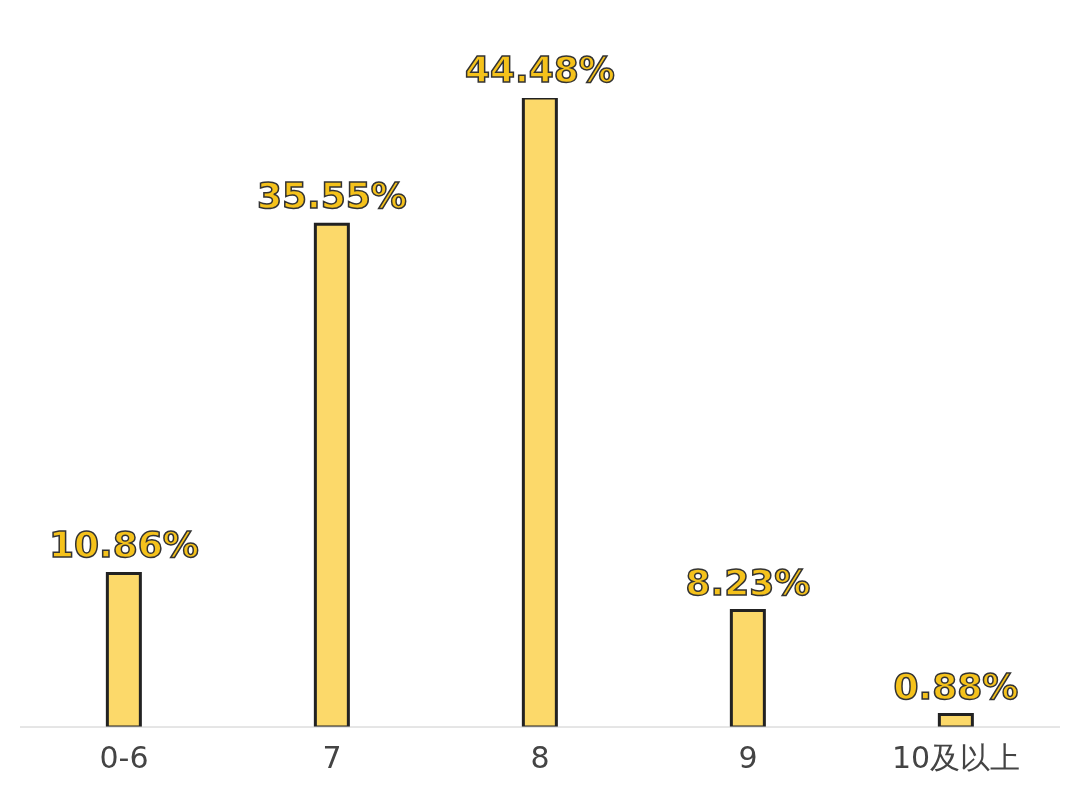 Image resolution: width=1080 pixels, height=805 pixels. What do you see at coordinates (748, 758) in the screenshot?
I see `x-tick-label: 9` at bounding box center [748, 758].